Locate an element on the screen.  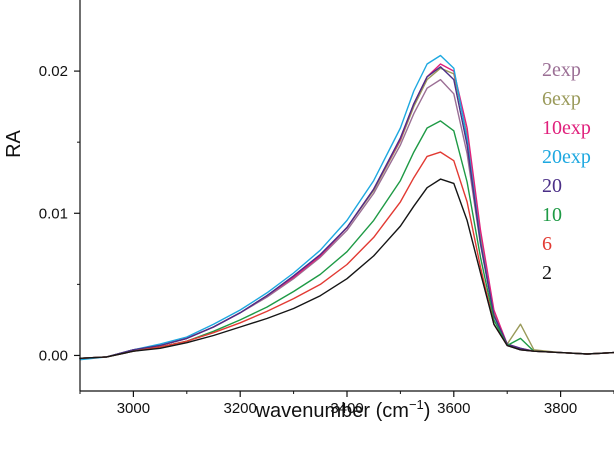
x-axis-title-main: wavenumber (cm is located at coordinates (332, 411).